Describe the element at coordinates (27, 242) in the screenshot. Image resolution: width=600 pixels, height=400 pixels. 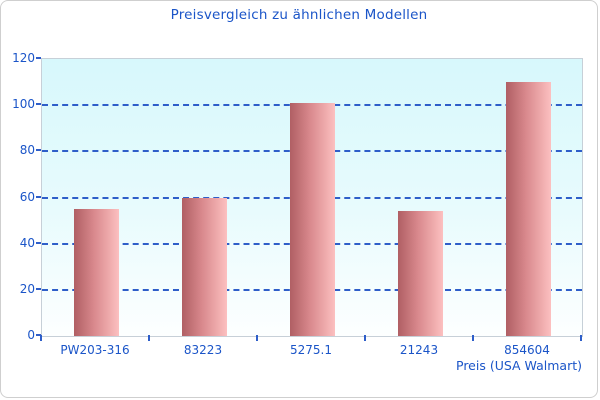
I see `y-tick-label: 40` at that location.